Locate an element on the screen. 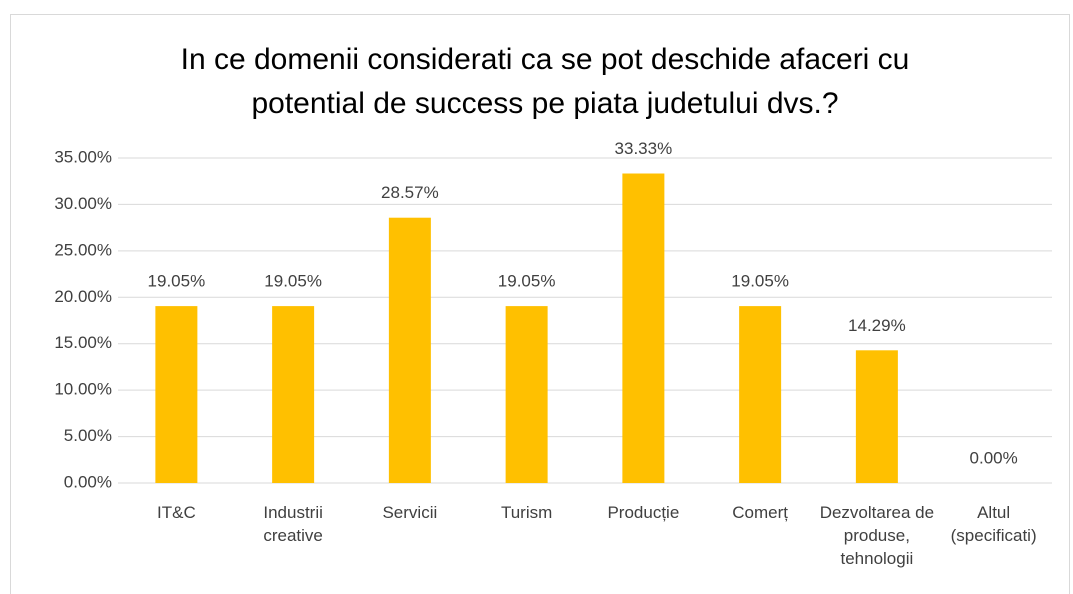 The height and width of the screenshot is (594, 1073). x-tick-label: Servicii is located at coordinates (410, 512).